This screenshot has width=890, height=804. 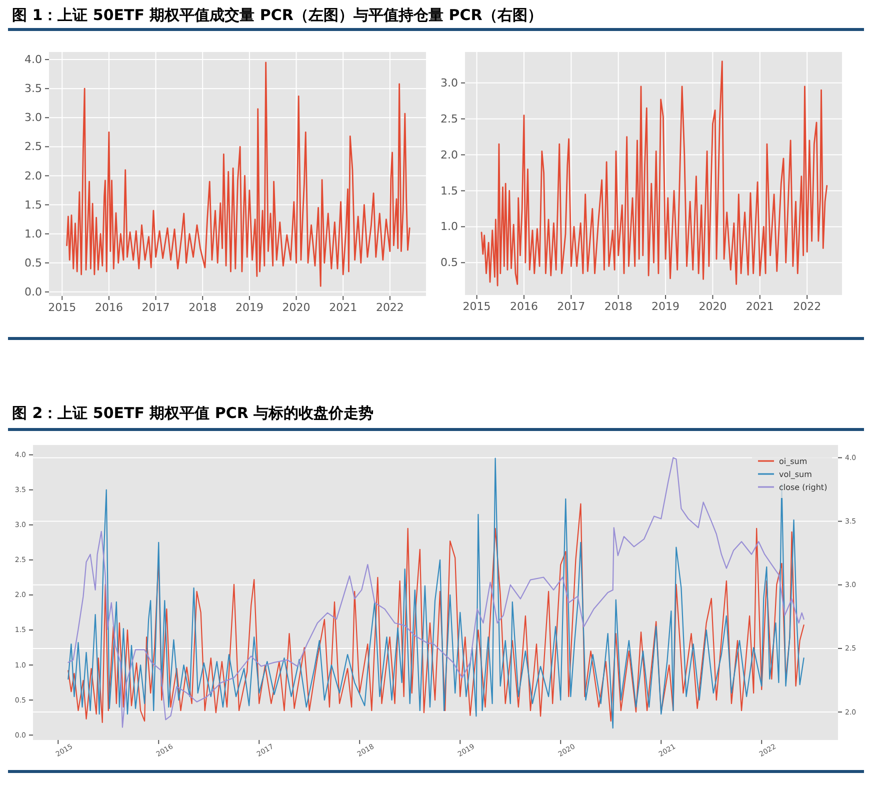 What do you see at coordinates (33, 291) in the screenshot?
I see `y-tick-label: 0.0` at bounding box center [33, 291].